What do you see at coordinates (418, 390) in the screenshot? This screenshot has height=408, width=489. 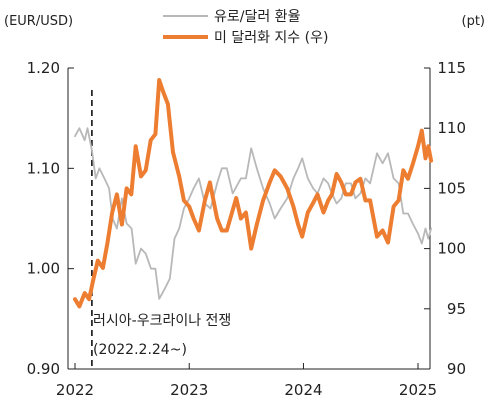 I see `x-tick-label: 2025` at bounding box center [418, 390].